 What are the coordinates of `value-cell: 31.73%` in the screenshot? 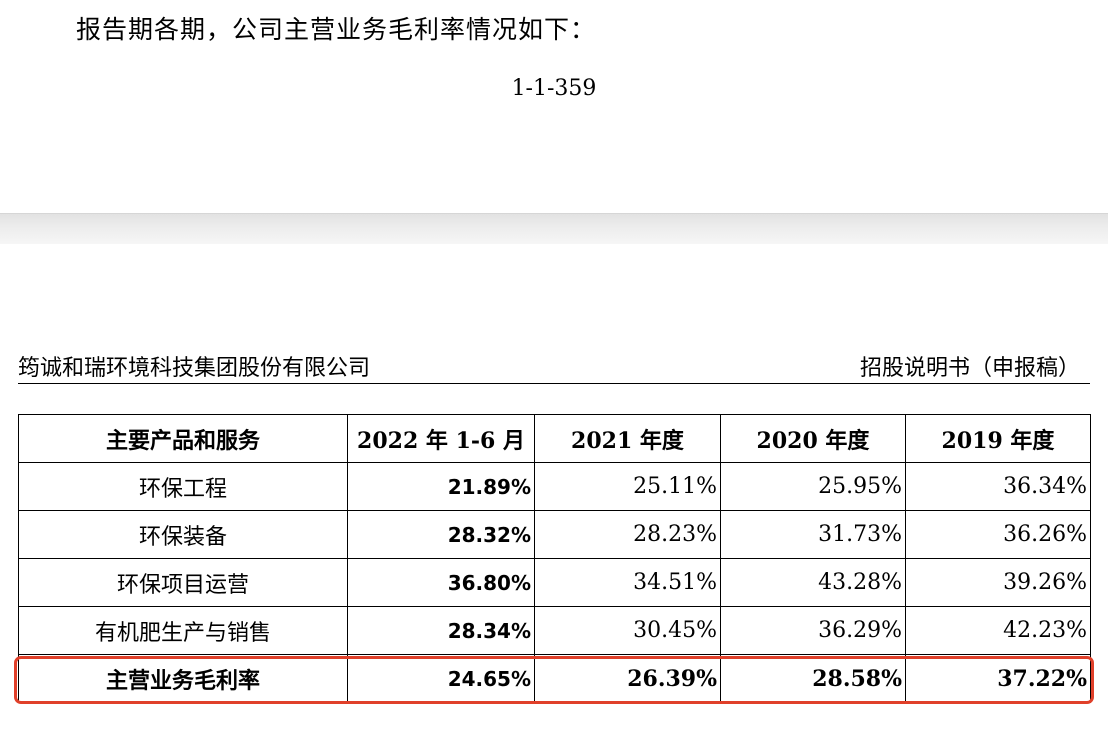 It's located at (813, 534).